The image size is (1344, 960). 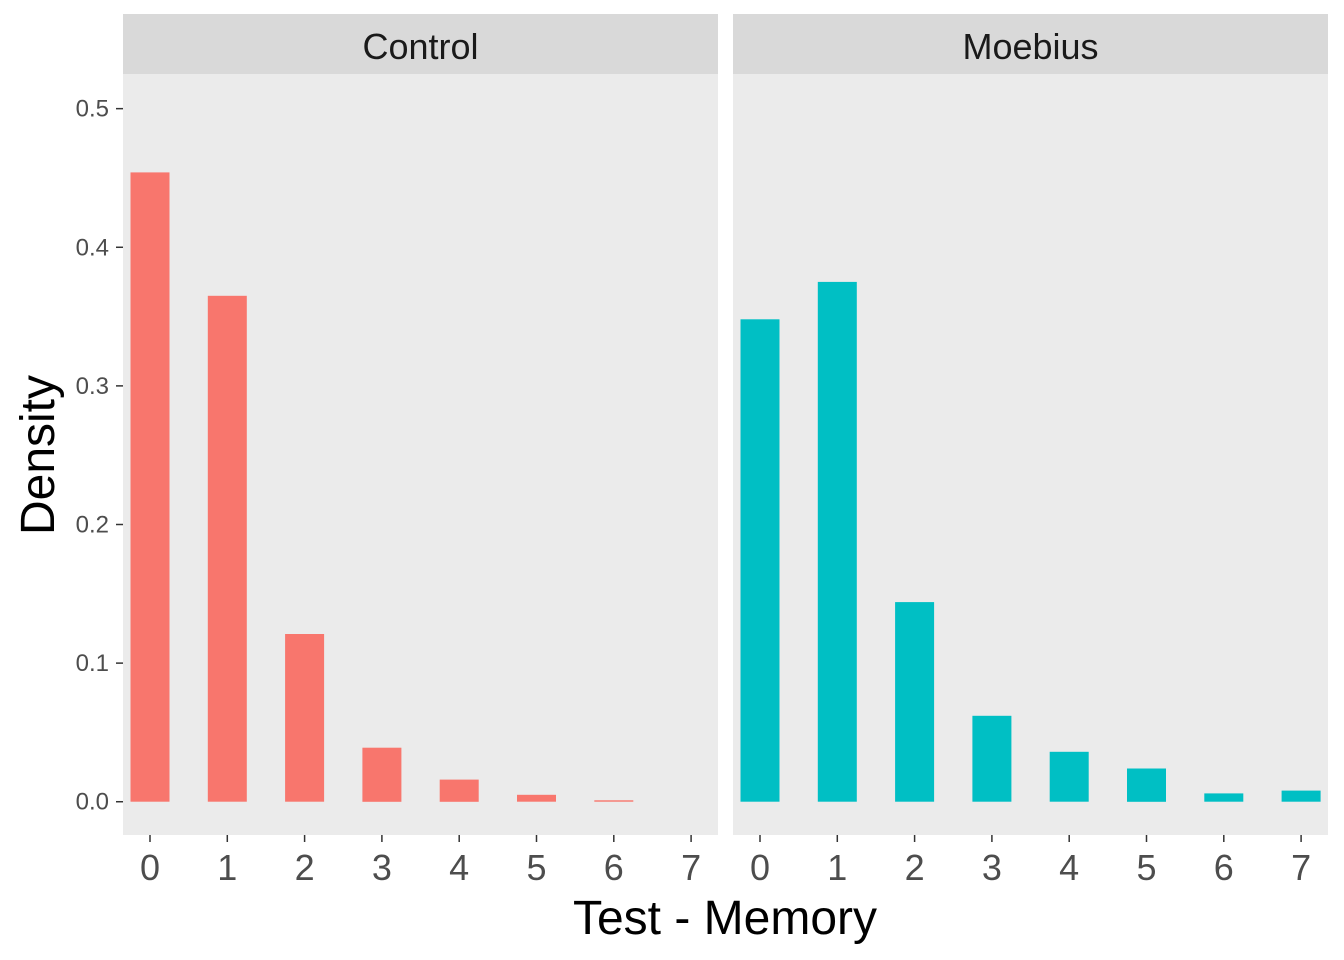 I want to click on y-axis-title: Density, so click(x=38, y=455).